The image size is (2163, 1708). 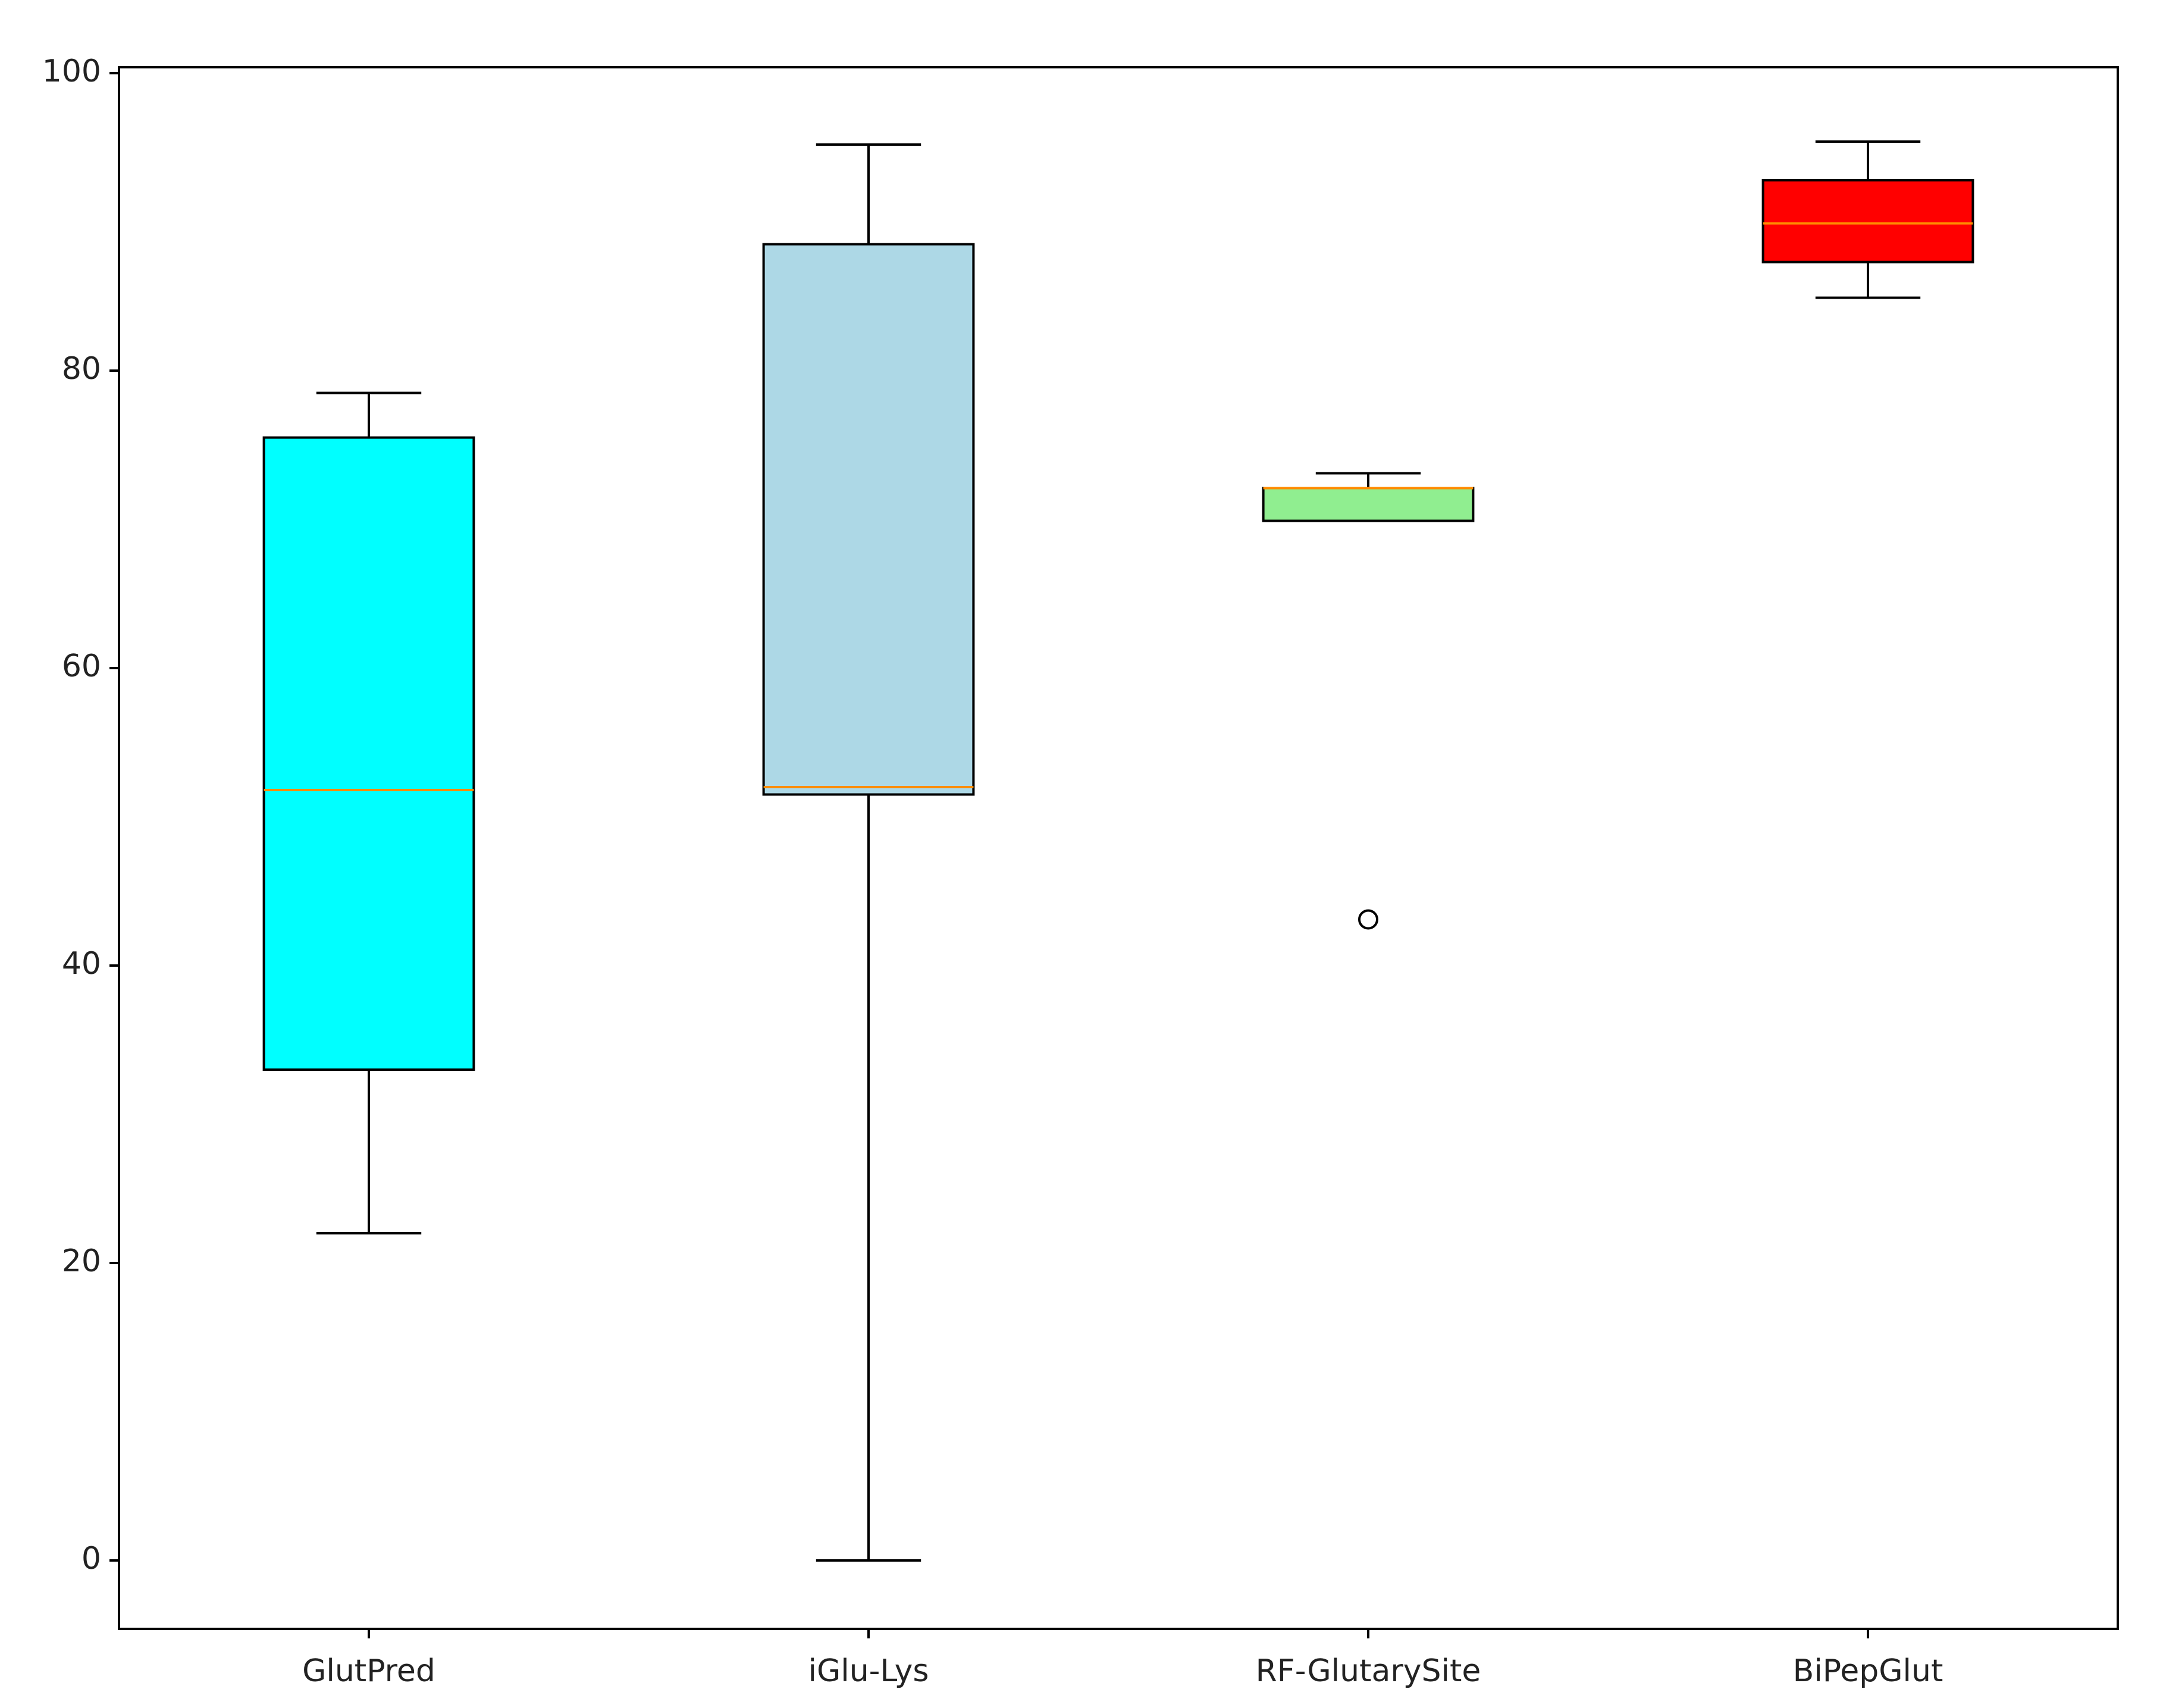 What do you see at coordinates (81, 1261) in the screenshot?
I see `y-tick-label: 20` at bounding box center [81, 1261].